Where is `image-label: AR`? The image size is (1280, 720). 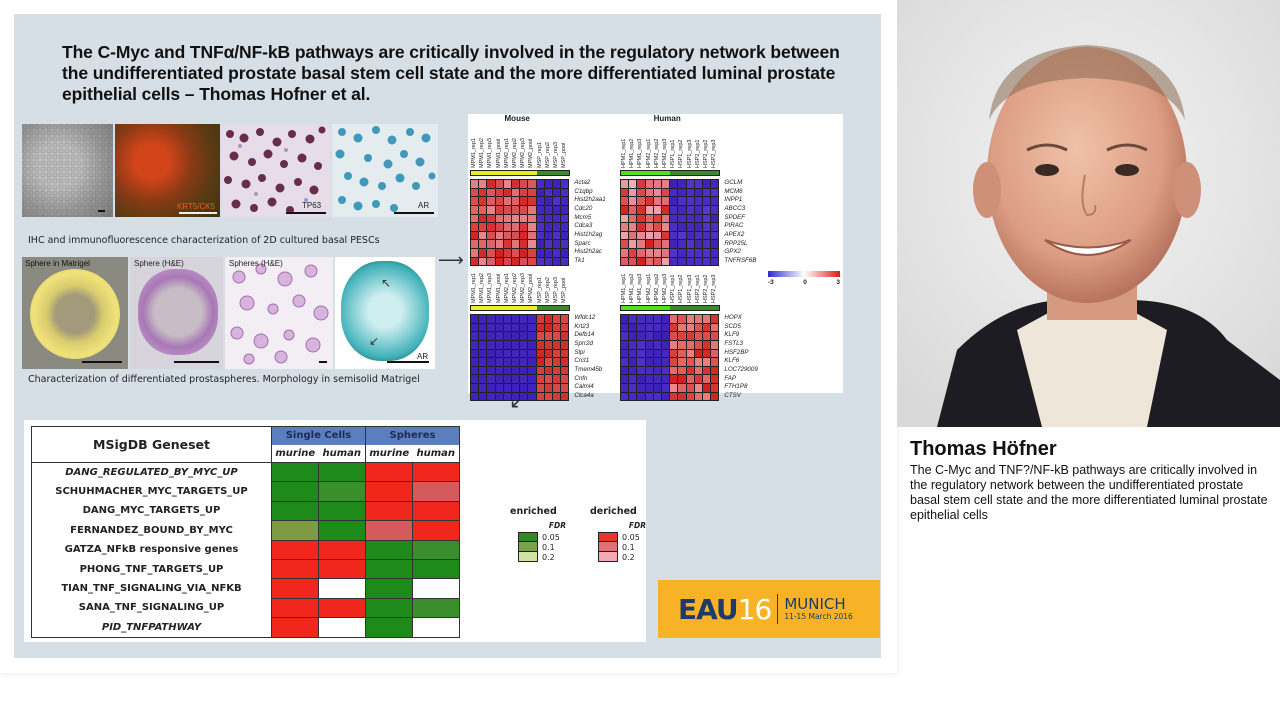
image-label: AR is located at coordinates (423, 356).